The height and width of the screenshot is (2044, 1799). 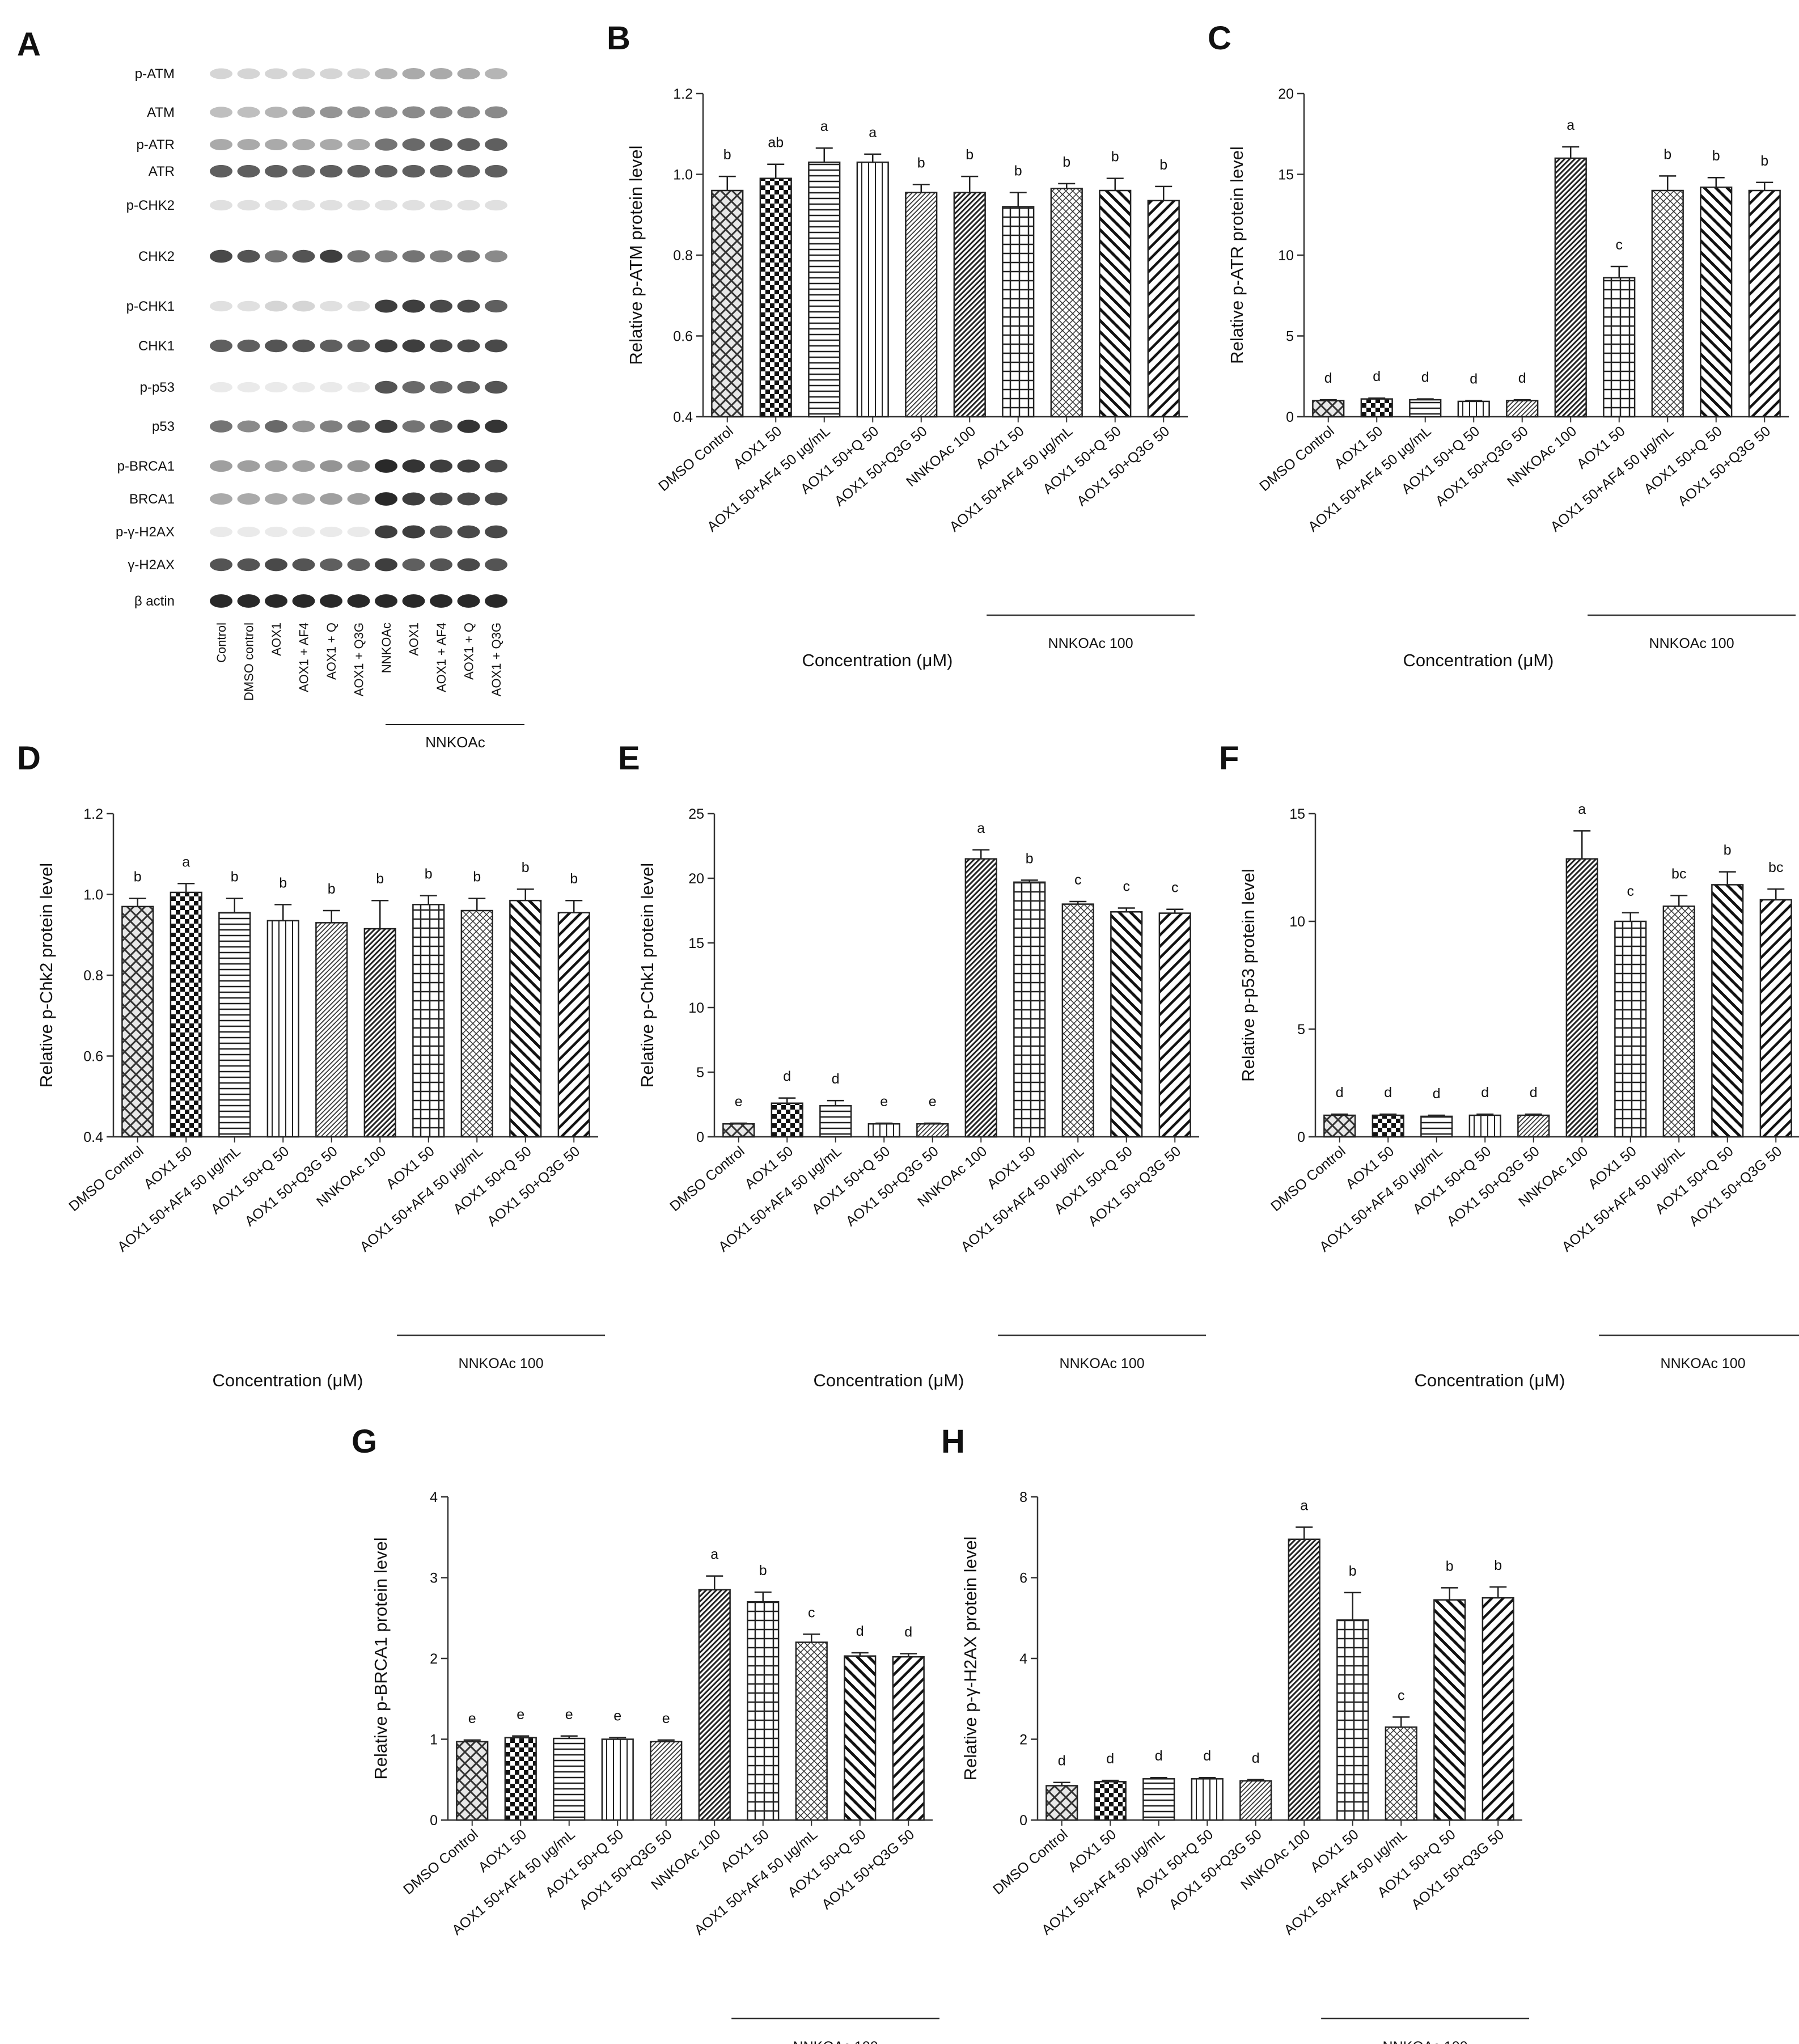 I want to click on blot-lane-label: AOX1, so click(x=414, y=640).